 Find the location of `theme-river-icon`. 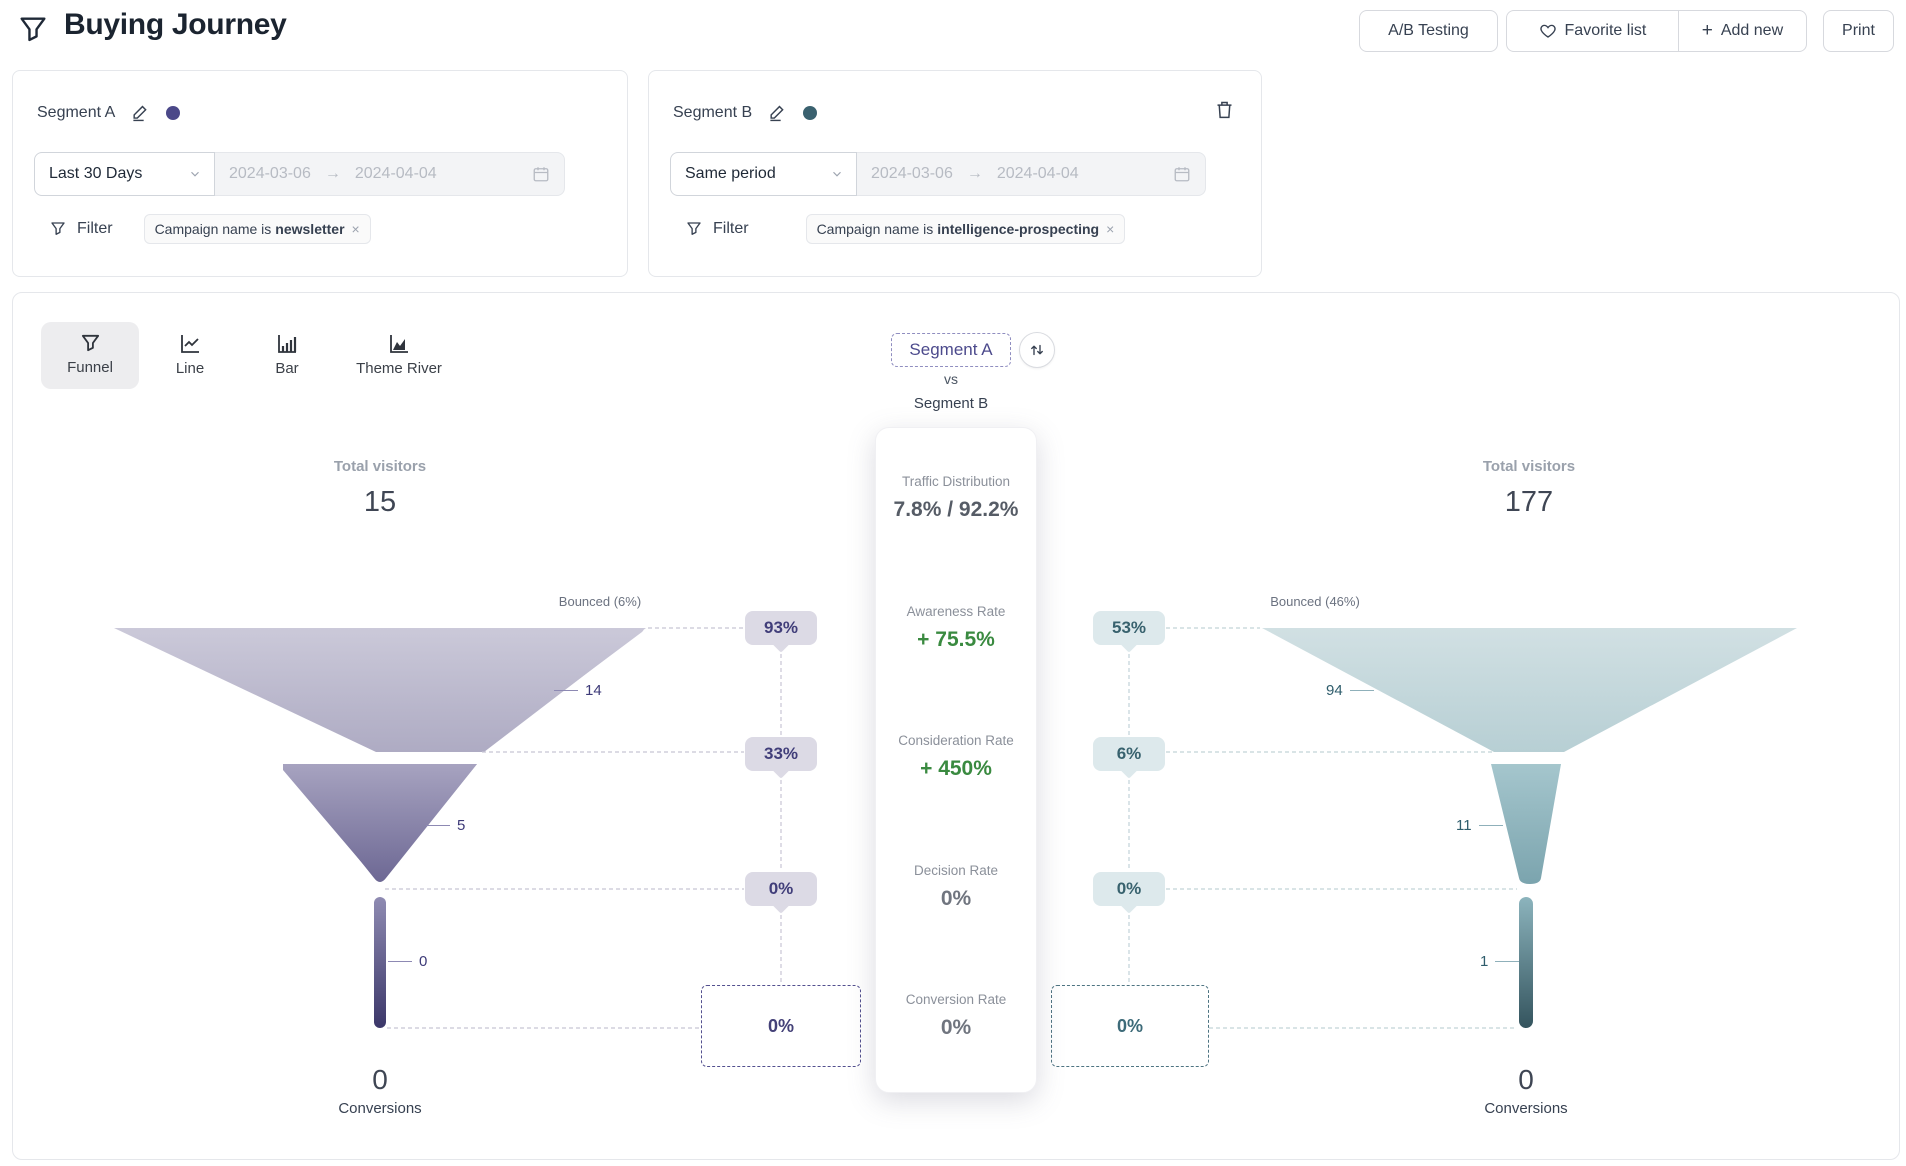

theme-river-icon is located at coordinates (399, 344).